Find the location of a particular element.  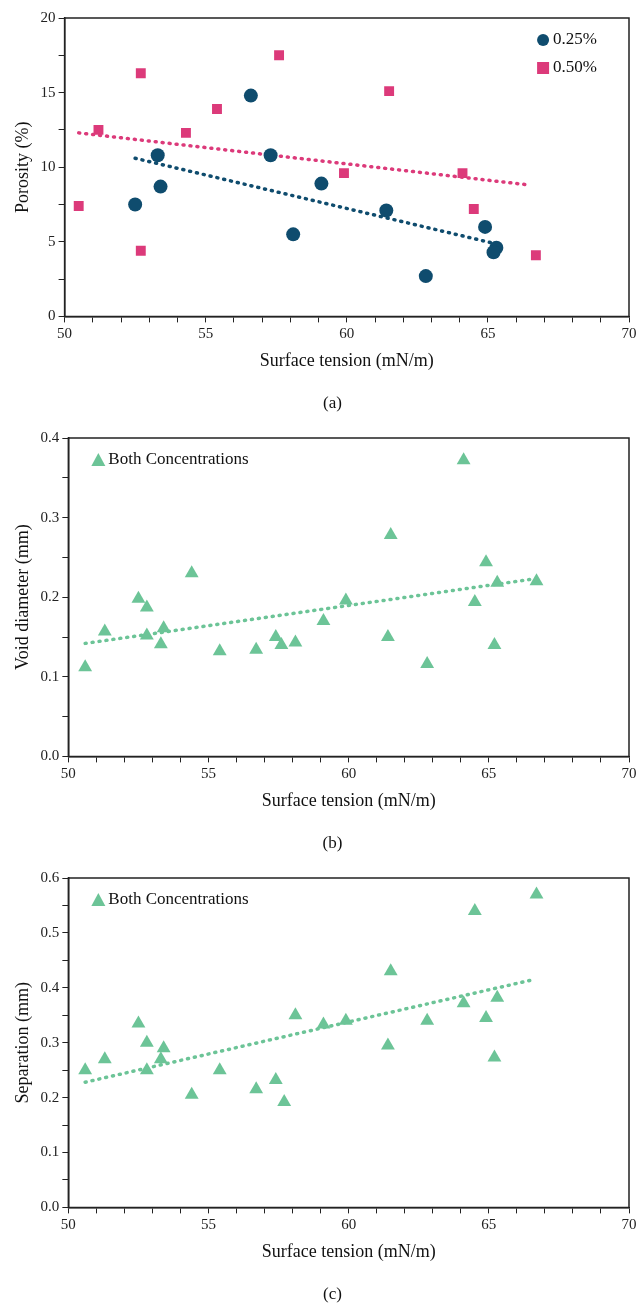

legend-label: 0.25% is located at coordinates (575, 39).